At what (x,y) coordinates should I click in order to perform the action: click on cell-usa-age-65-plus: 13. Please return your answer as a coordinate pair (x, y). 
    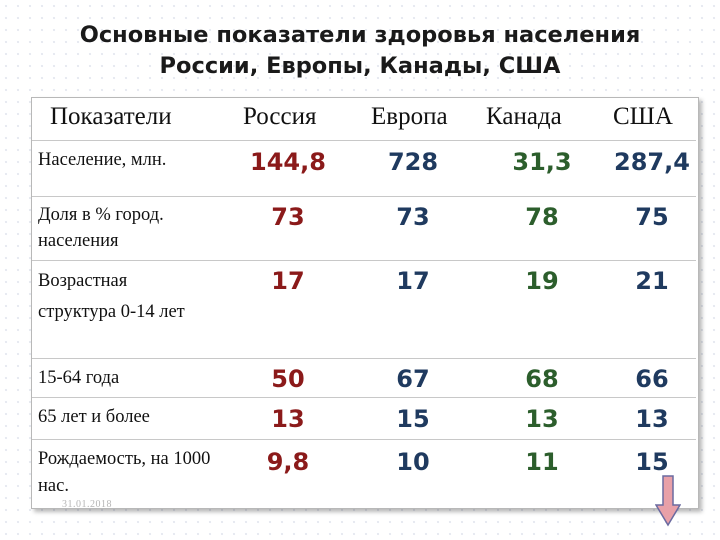
    Looking at the image, I should click on (652, 419).